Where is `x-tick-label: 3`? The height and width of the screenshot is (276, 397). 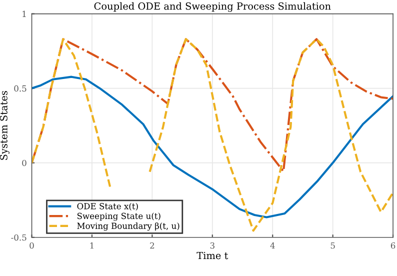
x-tick-label: 3 is located at coordinates (212, 245).